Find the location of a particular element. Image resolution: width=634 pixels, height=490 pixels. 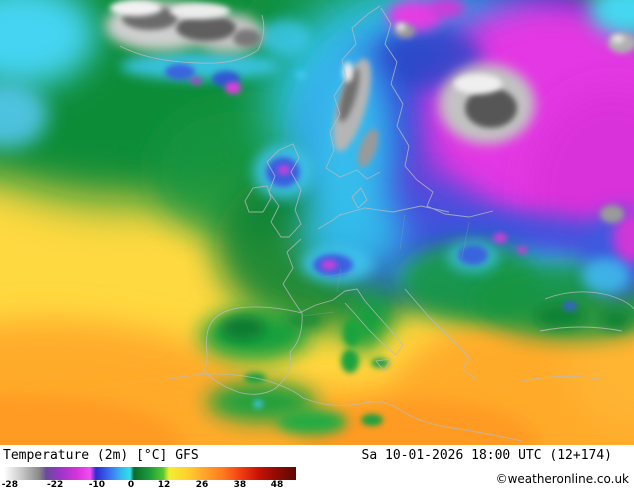

color-scale-ticks: -28 -22 -10 0 12 26 38 48 is located at coordinates (148, 485).